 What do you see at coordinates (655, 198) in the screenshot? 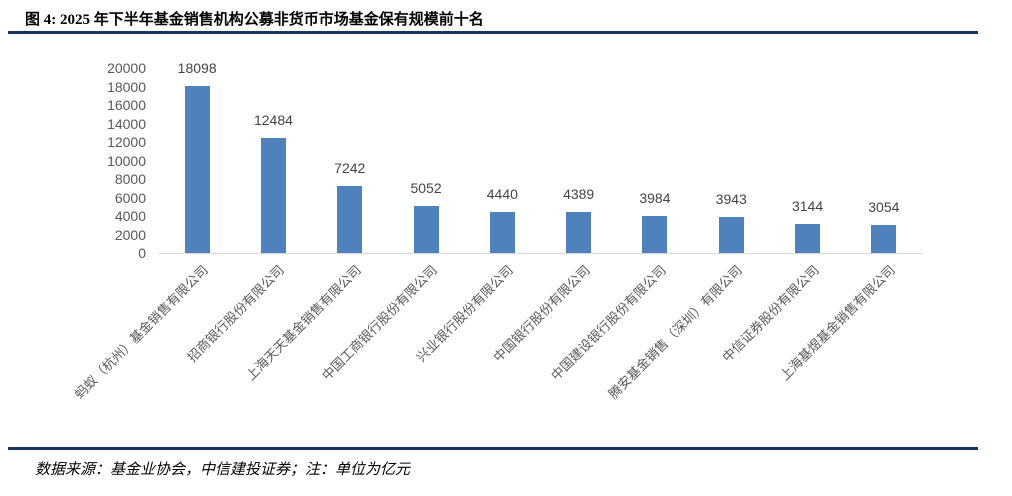
I see `bar-value-label: 3984` at bounding box center [655, 198].